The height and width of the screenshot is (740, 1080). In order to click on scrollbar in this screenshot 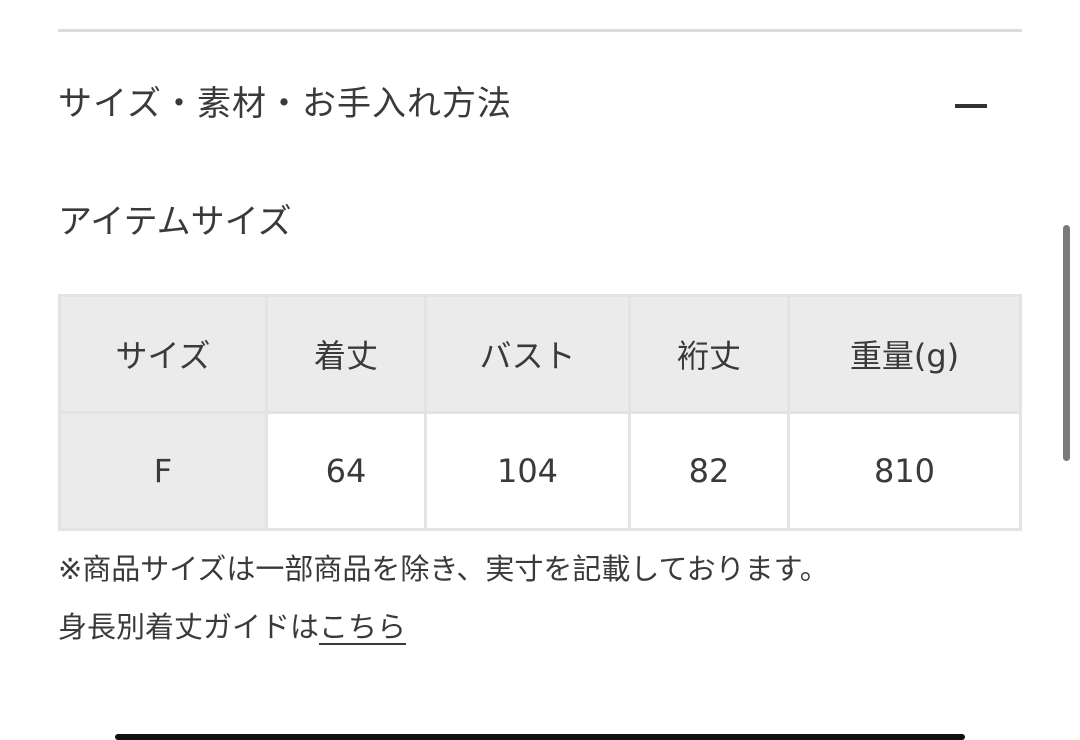, I will do `click(1066, 343)`.